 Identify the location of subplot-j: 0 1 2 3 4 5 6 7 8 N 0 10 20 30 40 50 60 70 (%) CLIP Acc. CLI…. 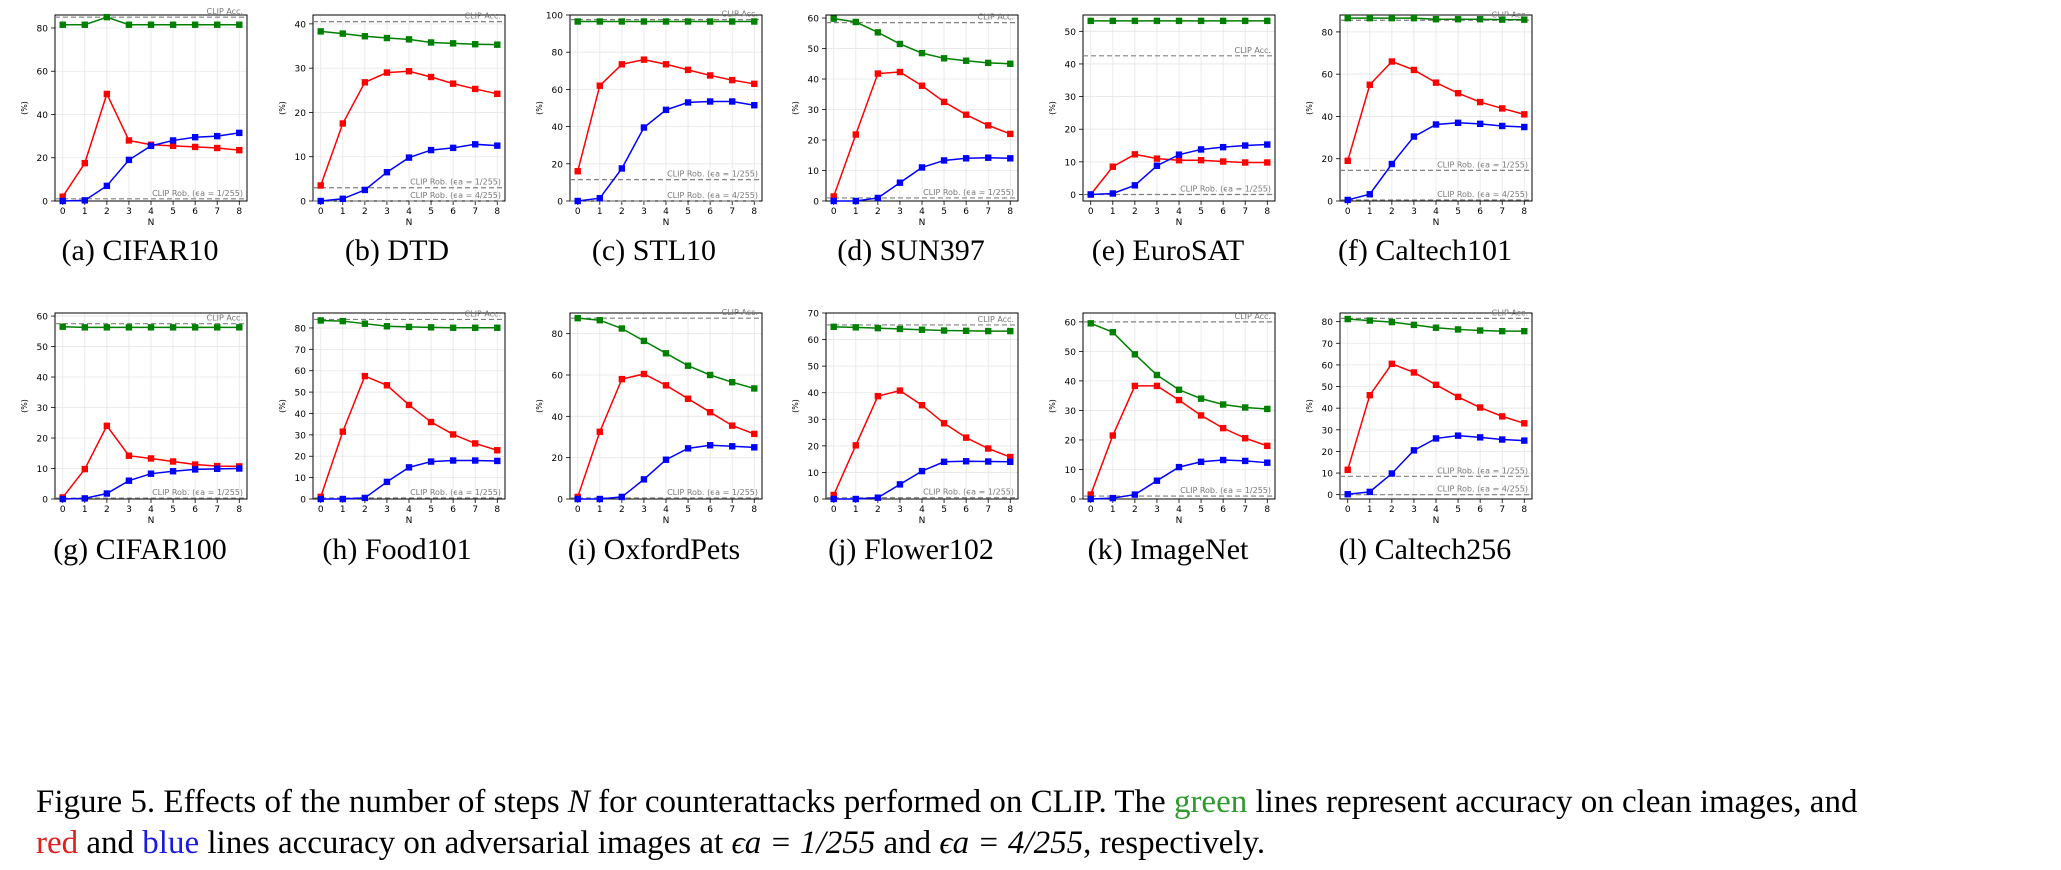
(905, 418).